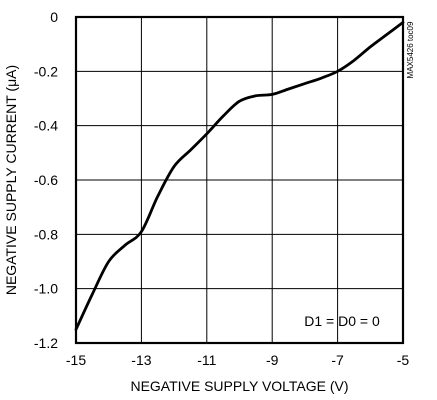 Image resolution: width=437 pixels, height=400 pixels. Describe the element at coordinates (76, 360) in the screenshot. I see `x-tick-label: -15` at that location.